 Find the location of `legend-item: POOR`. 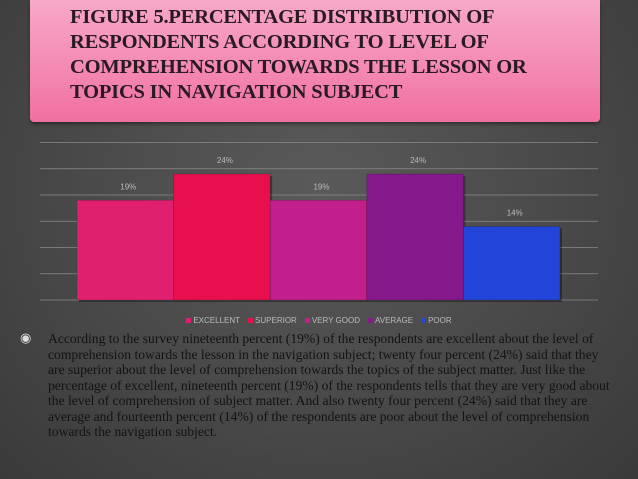

legend-item: POOR is located at coordinates (436, 320).